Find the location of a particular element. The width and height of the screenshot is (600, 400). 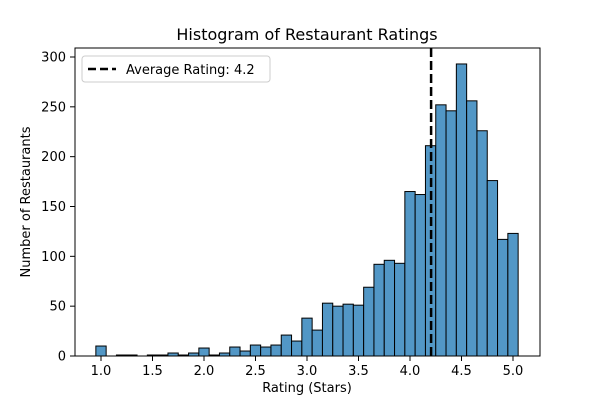

y-tick-label: 100 is located at coordinates (53, 257).